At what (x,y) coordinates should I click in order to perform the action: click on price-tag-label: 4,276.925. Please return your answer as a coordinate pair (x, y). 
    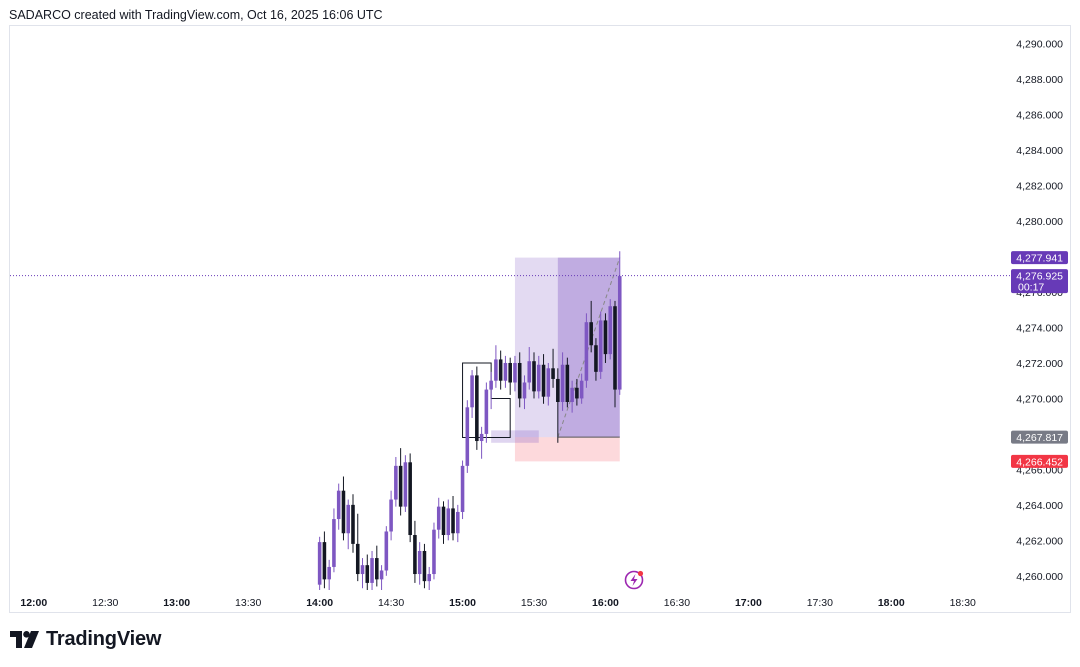
    Looking at the image, I should click on (1039, 277).